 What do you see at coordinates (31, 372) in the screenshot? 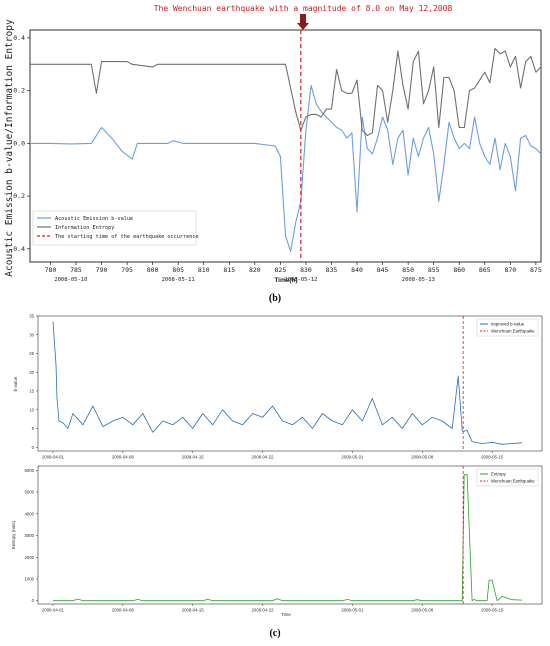
I see `c1-y-tick-label: 20` at bounding box center [31, 372].